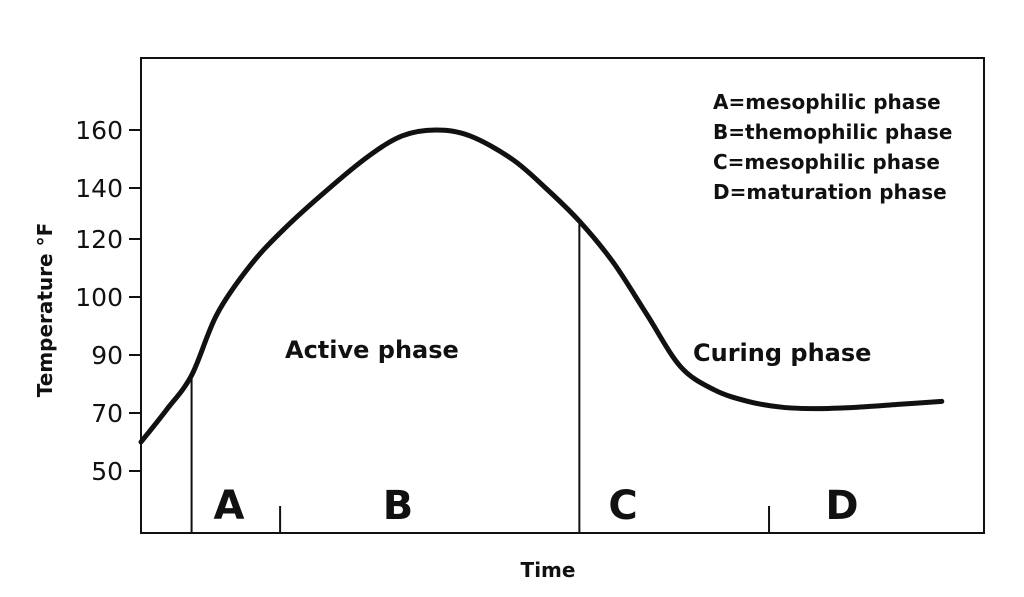 The width and height of the screenshot is (1024, 597). I want to click on y-axis-tick-labels: 160 140 120 100 90 70 50, so click(99, 301).